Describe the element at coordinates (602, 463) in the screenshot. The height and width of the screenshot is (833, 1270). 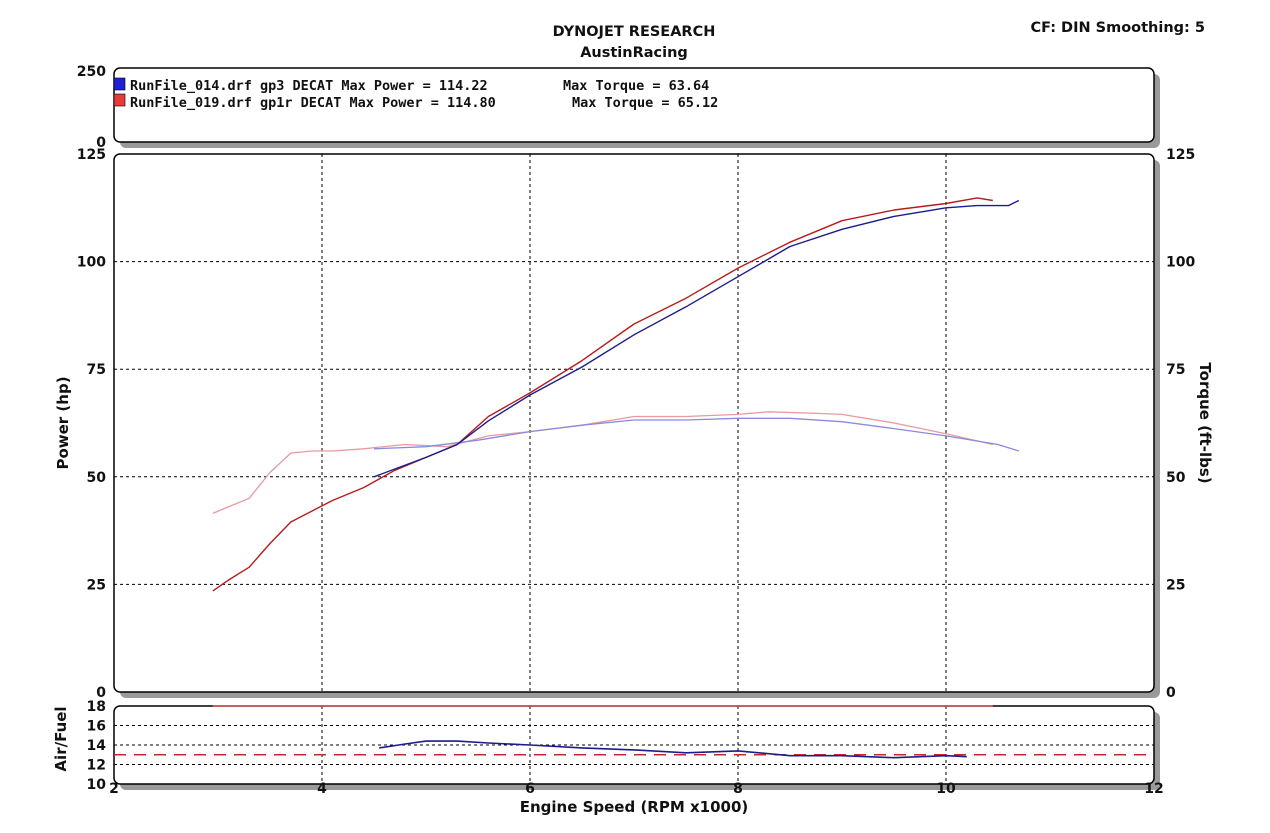
I see `series-torque-run019` at that location.